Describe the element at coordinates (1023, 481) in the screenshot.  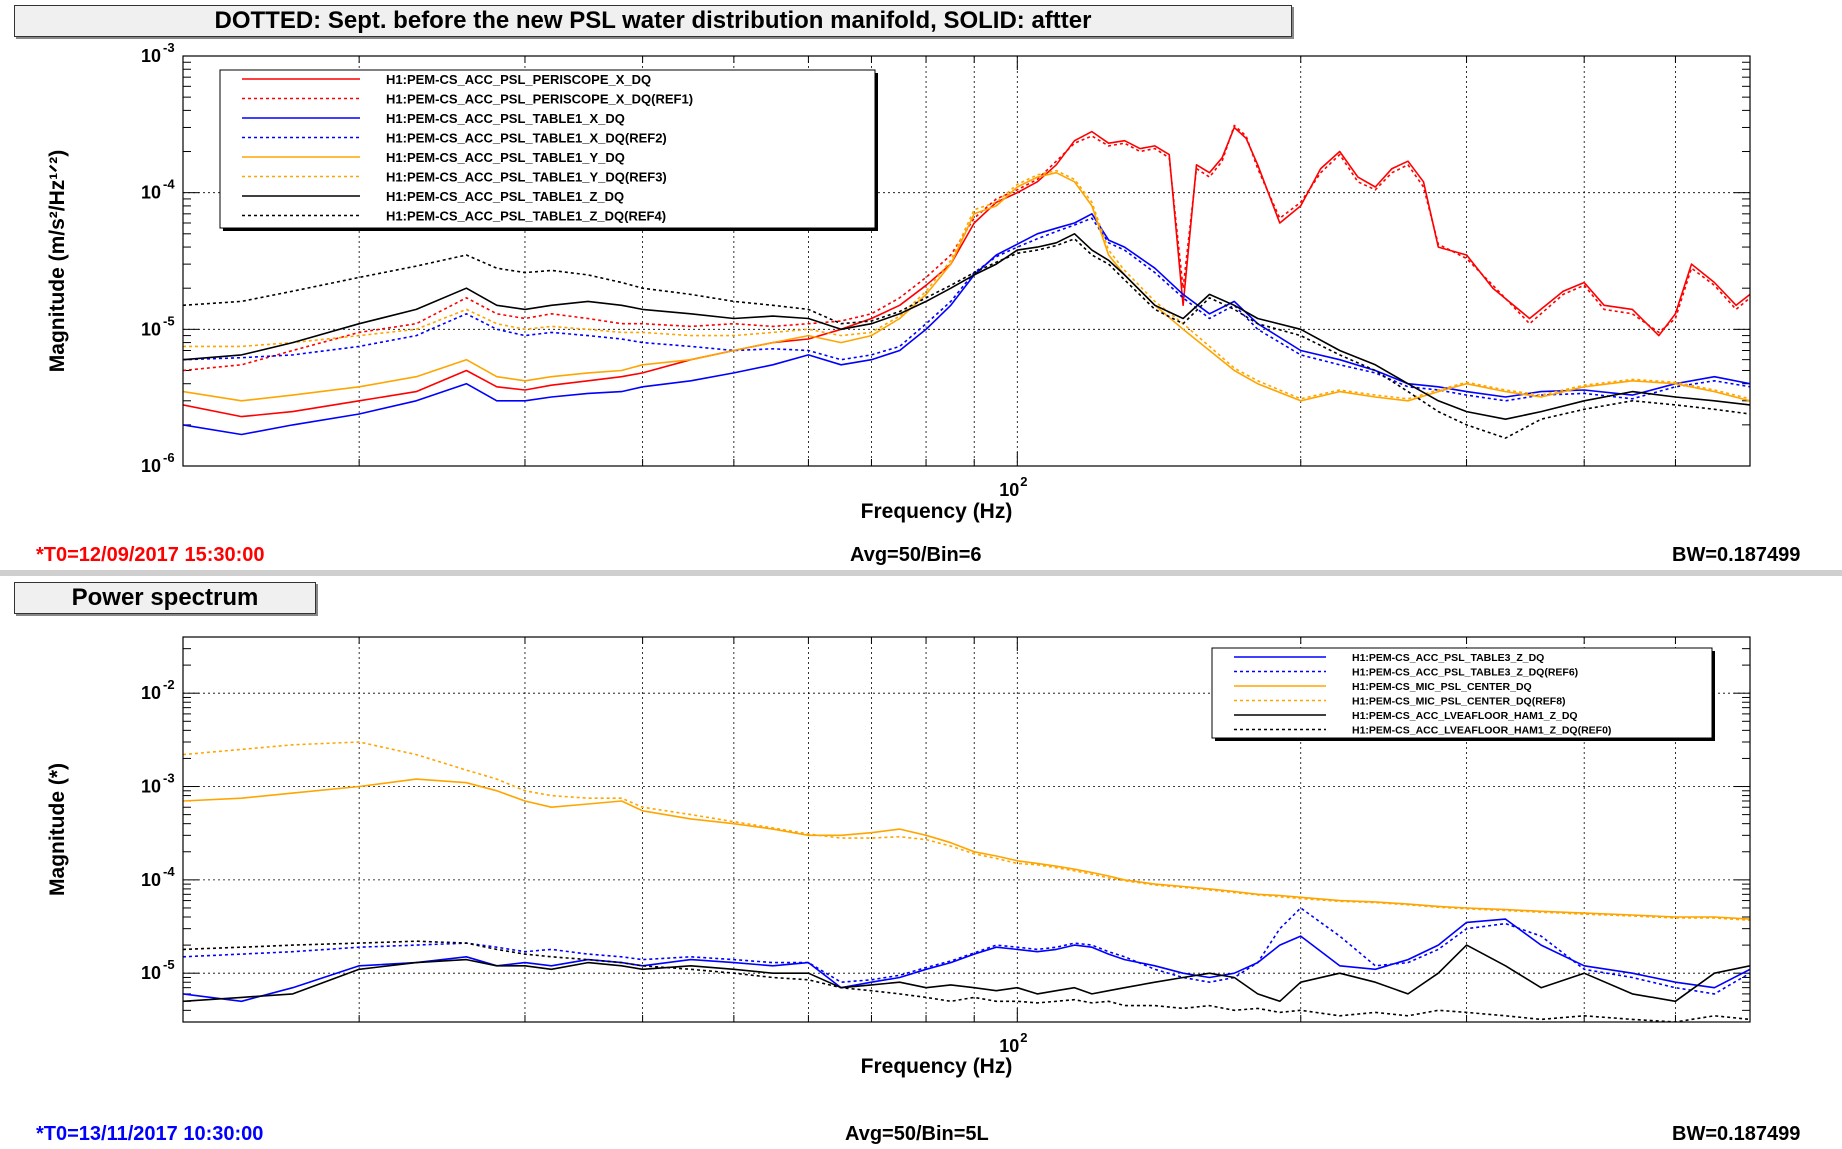
I see `top-x-tick-exp-0: 2` at that location.